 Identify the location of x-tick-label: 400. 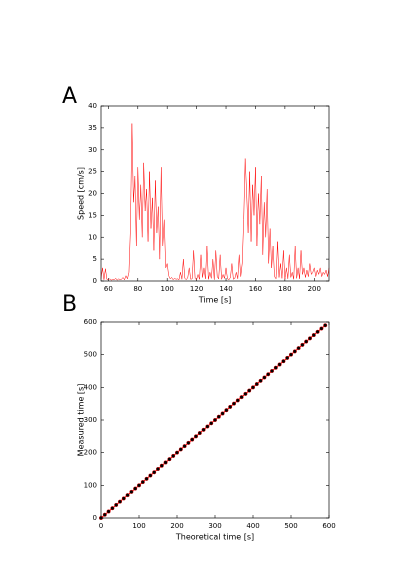
(252, 526).